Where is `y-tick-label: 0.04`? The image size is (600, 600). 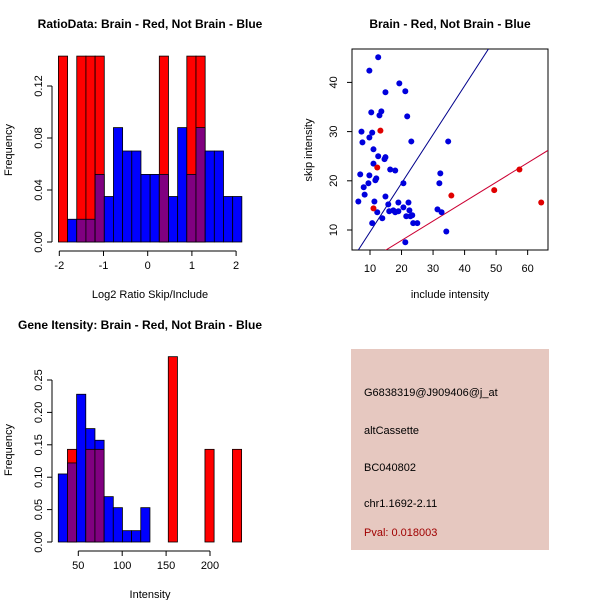
y-tick-label: 0.04 is located at coordinates (39, 189).